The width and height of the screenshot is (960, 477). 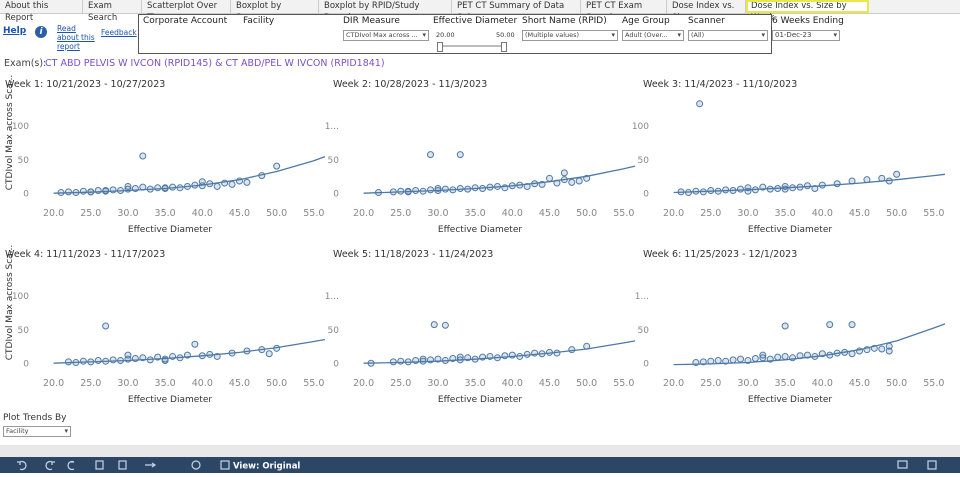 What do you see at coordinates (119, 32) in the screenshot?
I see `feedback-link: Feedback` at bounding box center [119, 32].